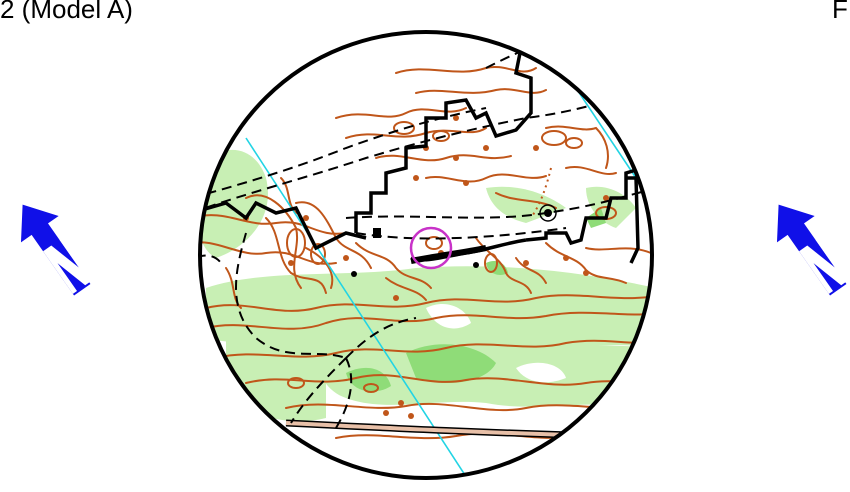 The width and height of the screenshot is (850, 492). I want to click on cliff, so click(448, 254).